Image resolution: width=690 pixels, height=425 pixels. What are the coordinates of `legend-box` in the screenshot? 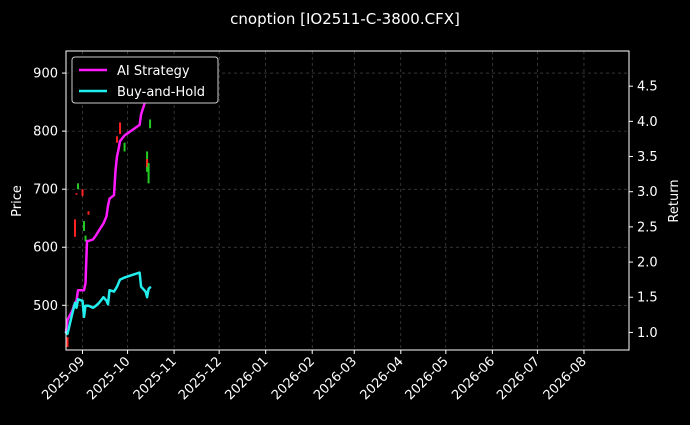 It's located at (145, 80).